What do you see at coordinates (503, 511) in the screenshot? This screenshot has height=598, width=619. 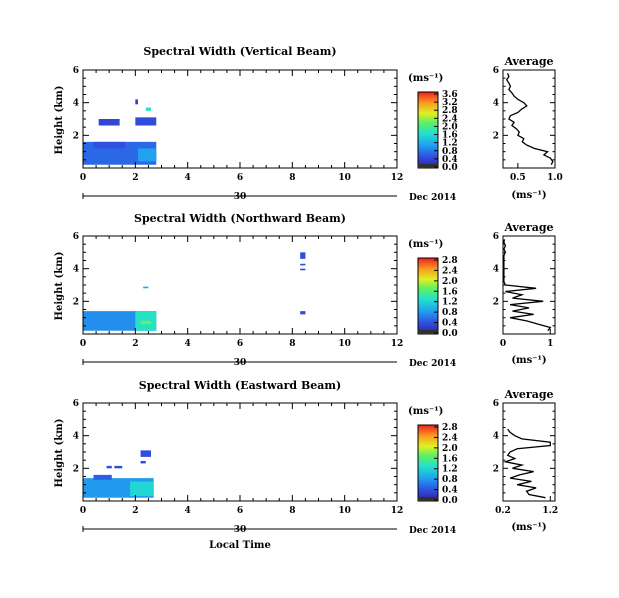 I see `profile-x-tick-label: 0.2` at bounding box center [503, 511].